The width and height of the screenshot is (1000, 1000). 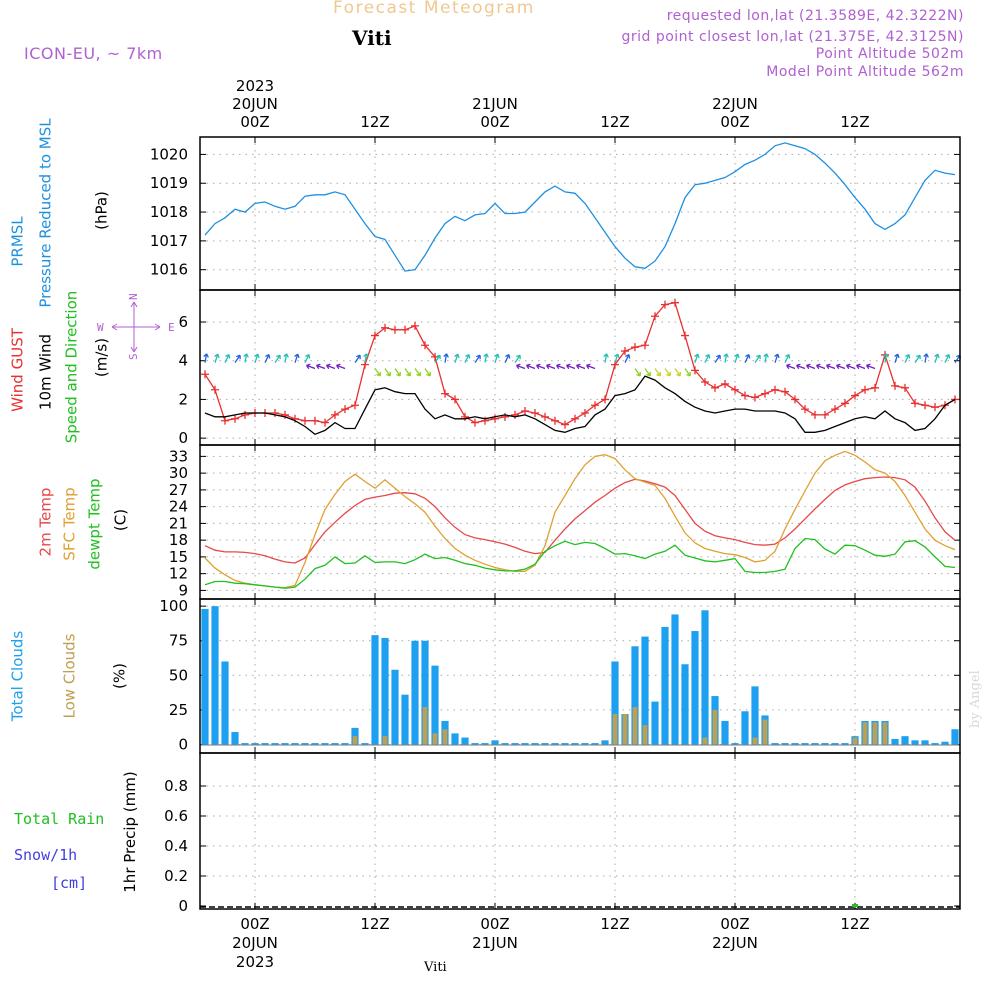 What do you see at coordinates (176, 876) in the screenshot?
I see `y-tick-label: 0.2` at bounding box center [176, 876].